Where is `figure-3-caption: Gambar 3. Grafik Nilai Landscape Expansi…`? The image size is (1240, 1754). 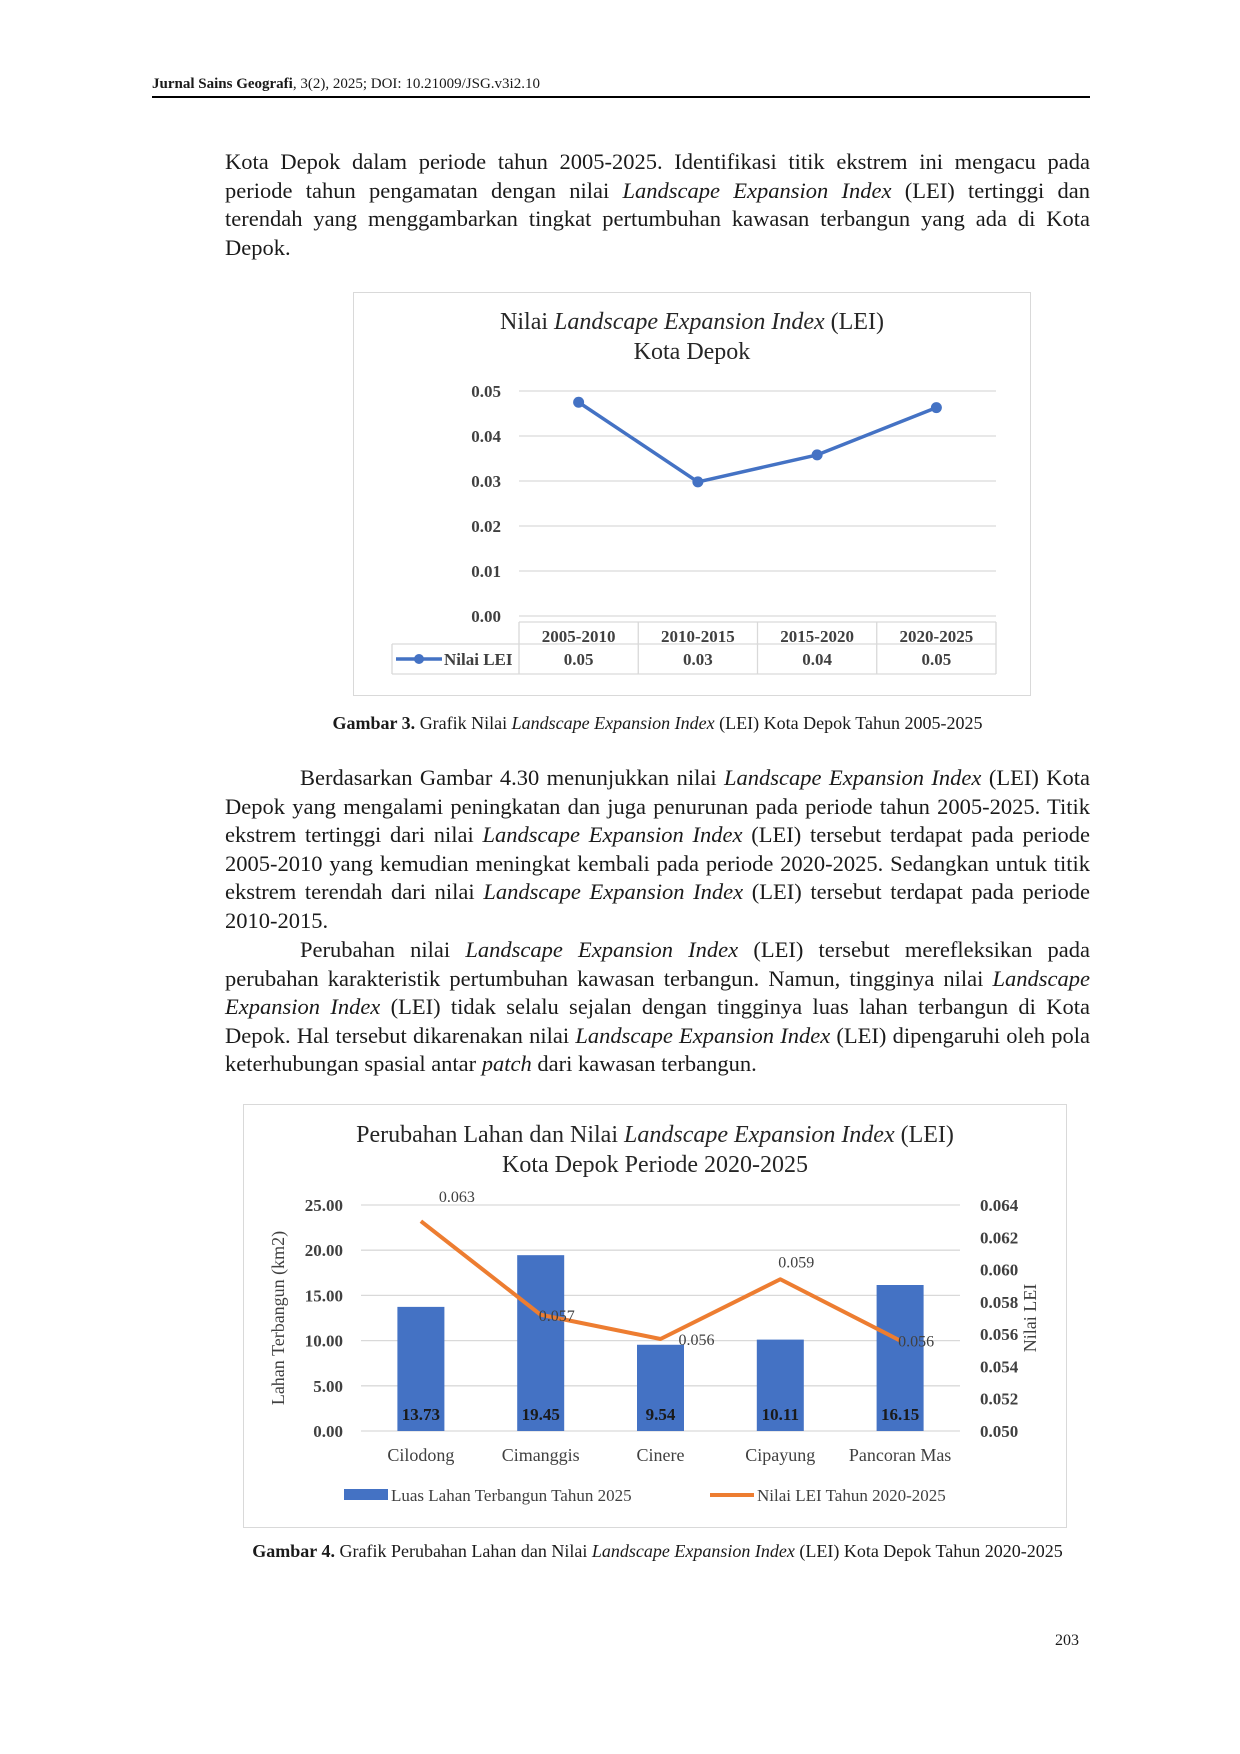 figure-3-caption: Gambar 3. Grafik Nilai Landscape Expansi… is located at coordinates (657, 723).